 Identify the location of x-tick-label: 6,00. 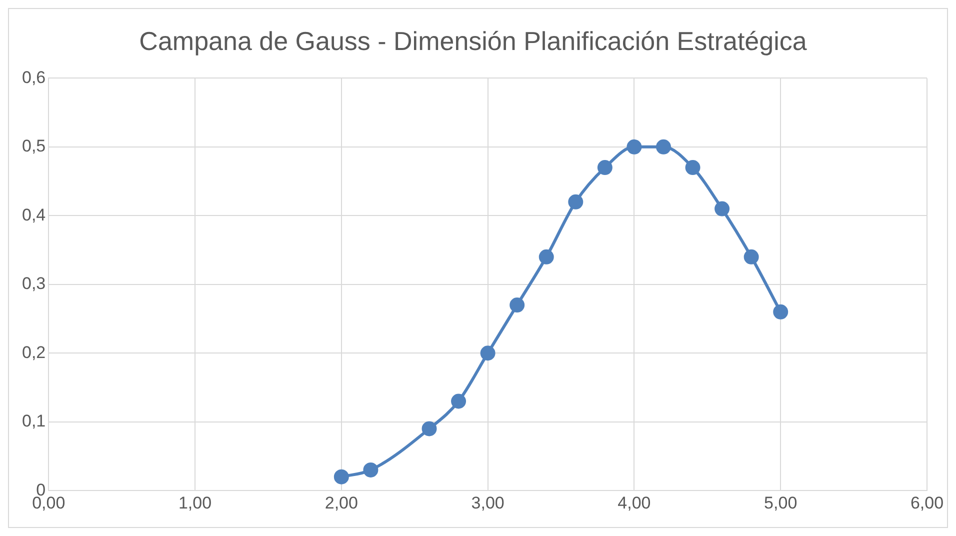
(927, 502).